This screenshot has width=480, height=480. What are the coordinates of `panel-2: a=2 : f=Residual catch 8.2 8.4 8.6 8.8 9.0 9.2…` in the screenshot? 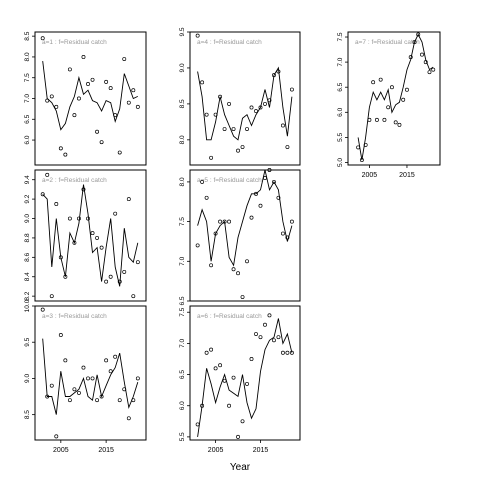 It's located at (85, 235).